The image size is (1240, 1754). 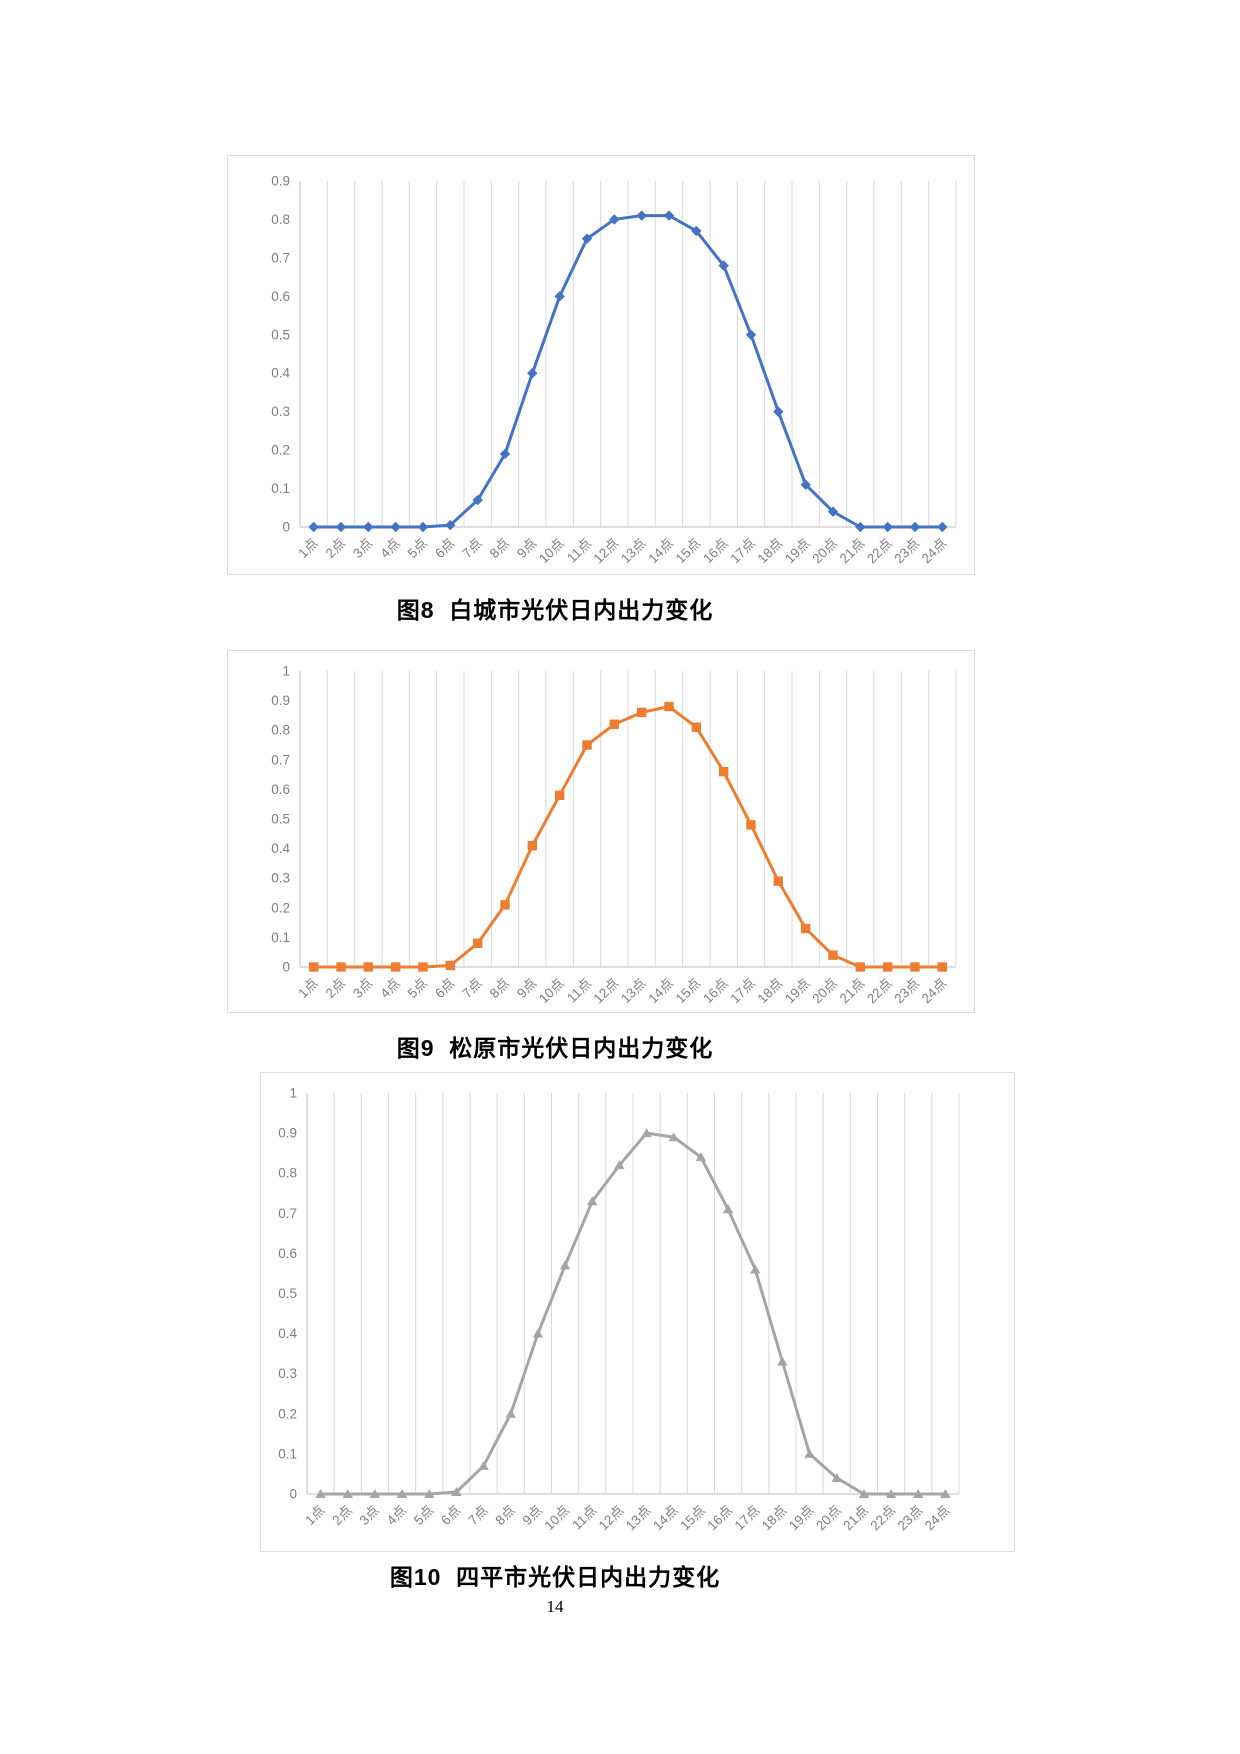 What do you see at coordinates (280, 296) in the screenshot?
I see `y-tick-label: 0.6` at bounding box center [280, 296].